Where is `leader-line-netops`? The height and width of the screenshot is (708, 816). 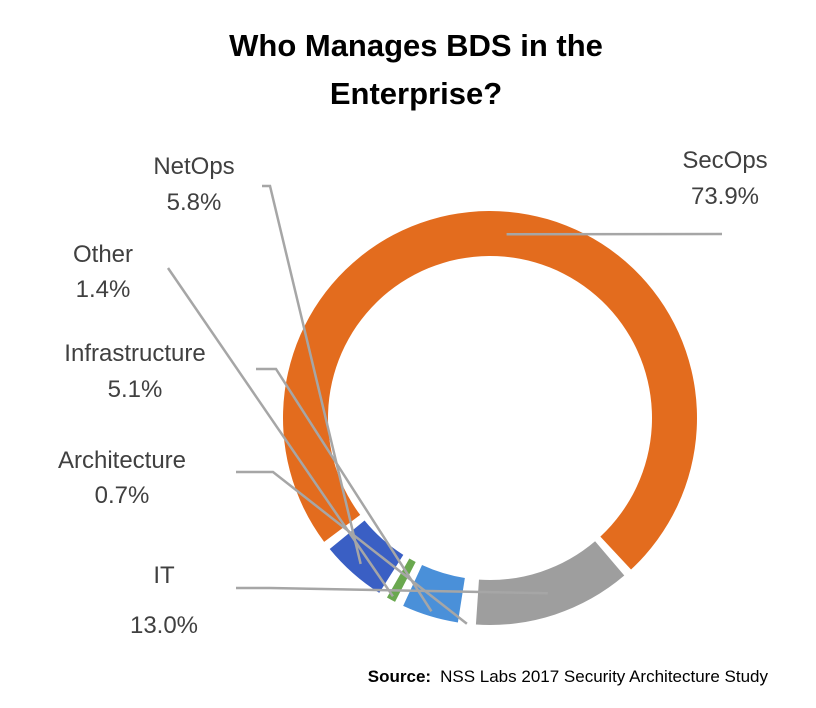
leader-line-netops is located at coordinates (312, 374).